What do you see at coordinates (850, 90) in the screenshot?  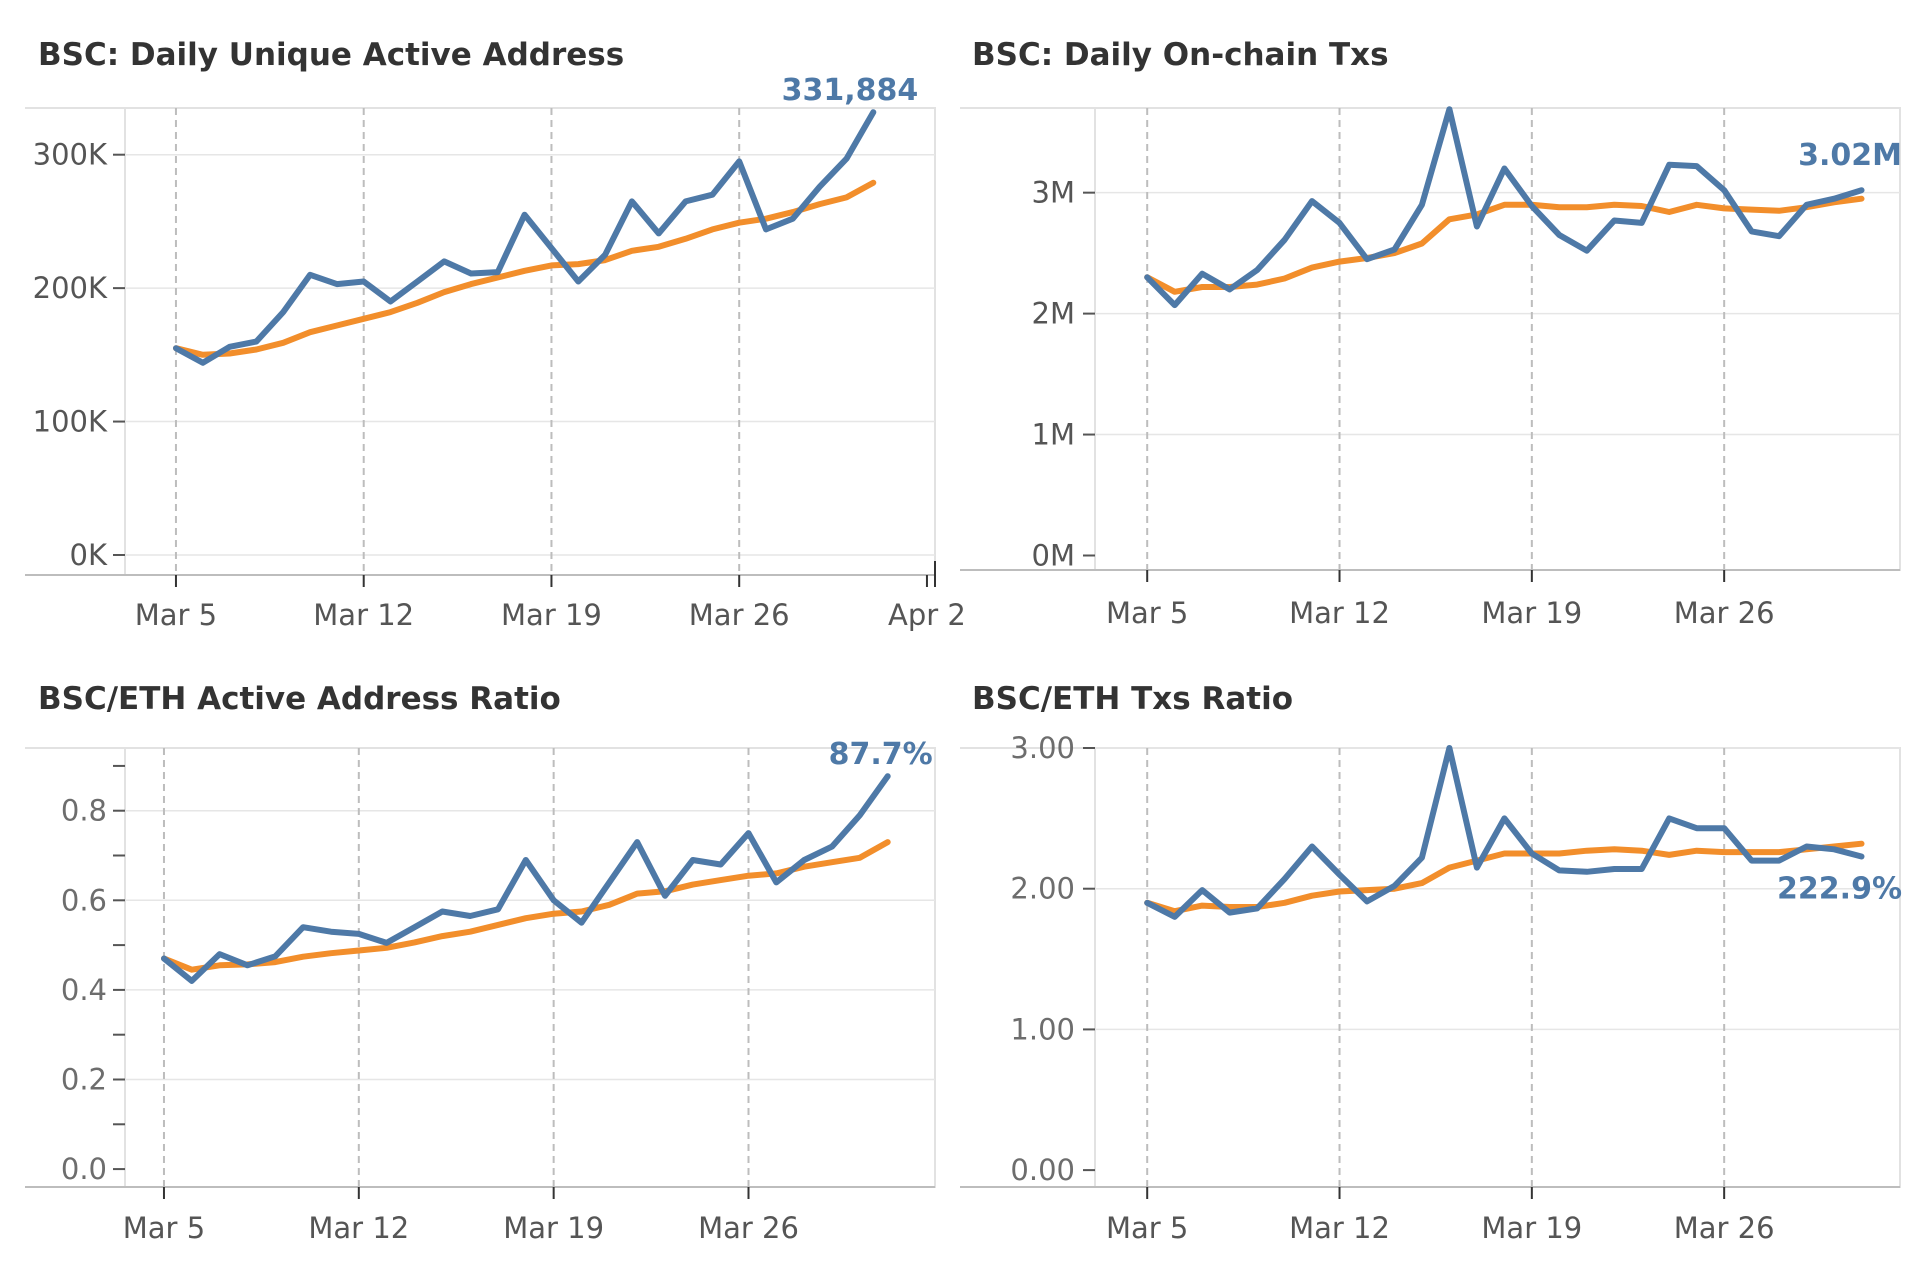 I see `end-value-label: 331,884` at bounding box center [850, 90].